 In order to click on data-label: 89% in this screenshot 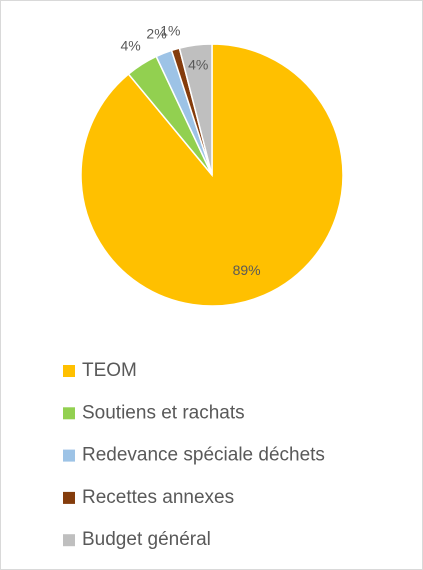, I will do `click(247, 270)`.